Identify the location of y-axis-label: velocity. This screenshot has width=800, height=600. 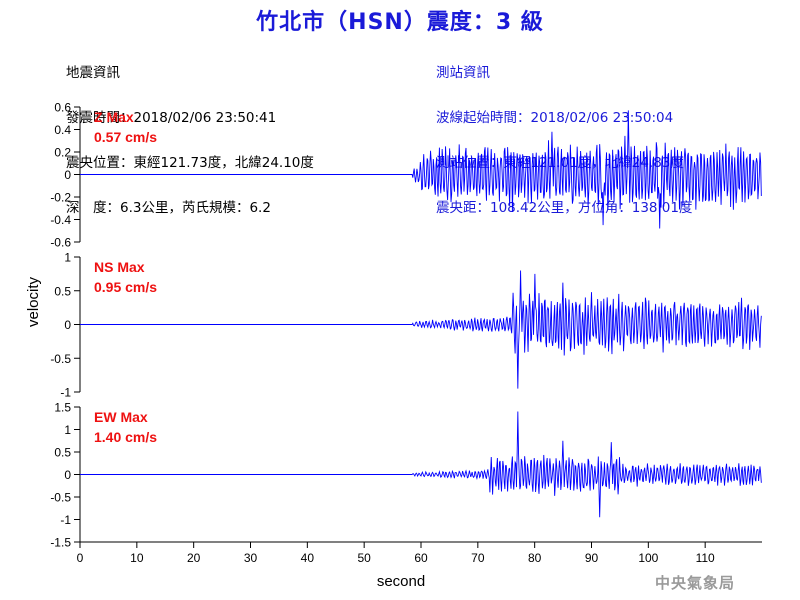
(33, 301).